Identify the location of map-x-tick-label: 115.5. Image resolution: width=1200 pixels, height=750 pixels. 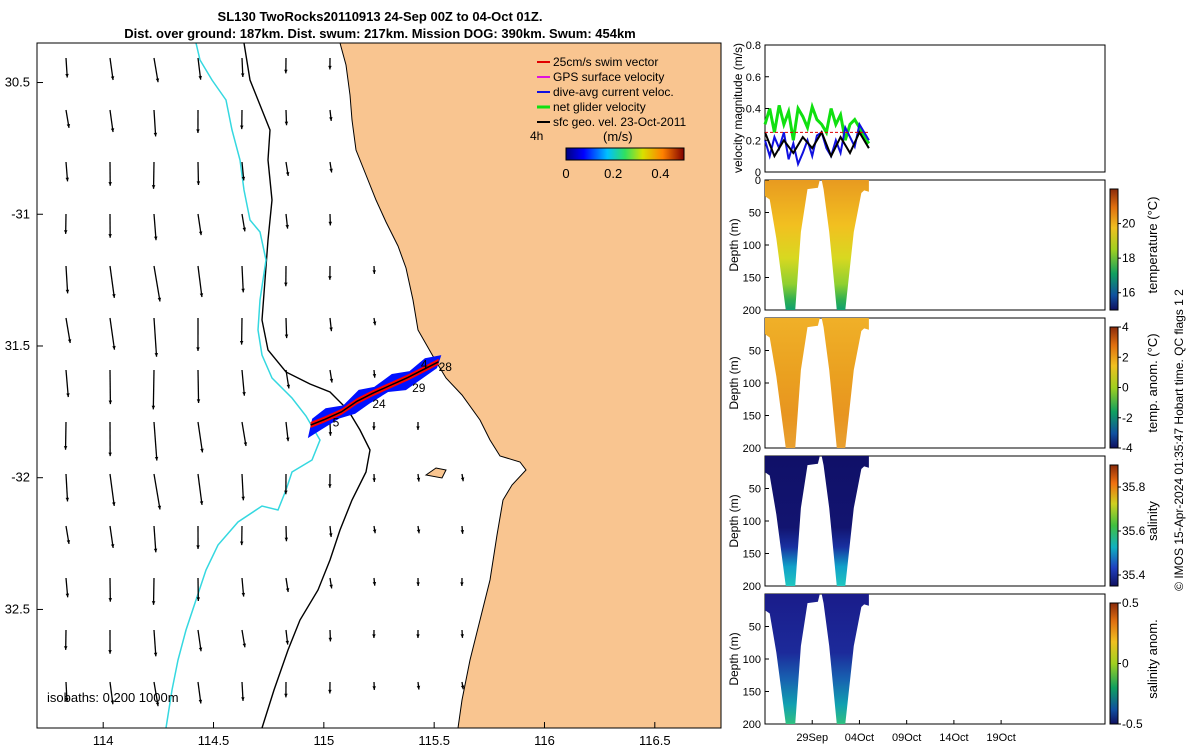
(434, 740).